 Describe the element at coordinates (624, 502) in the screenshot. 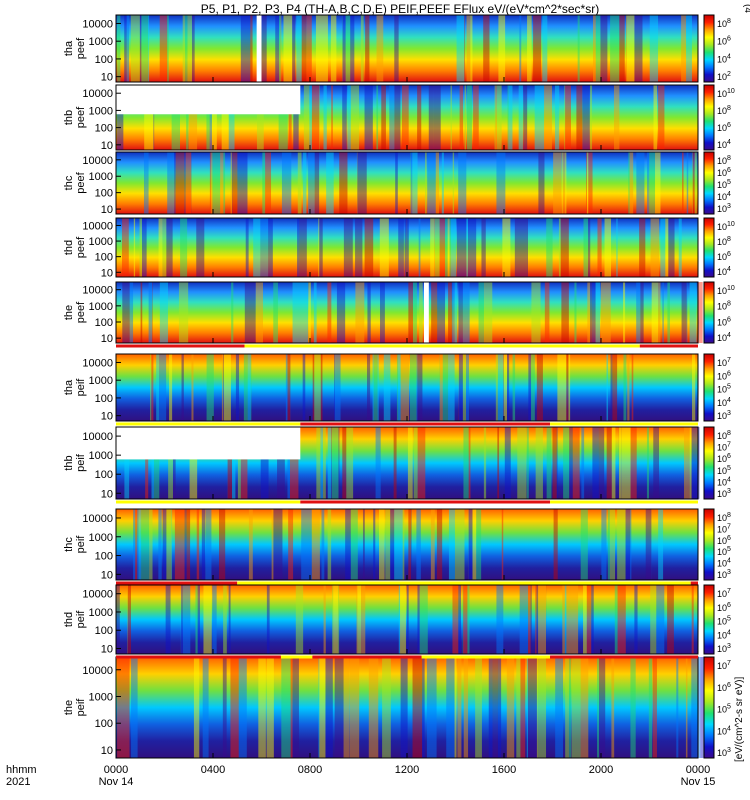

I see `status-bar-segment` at that location.